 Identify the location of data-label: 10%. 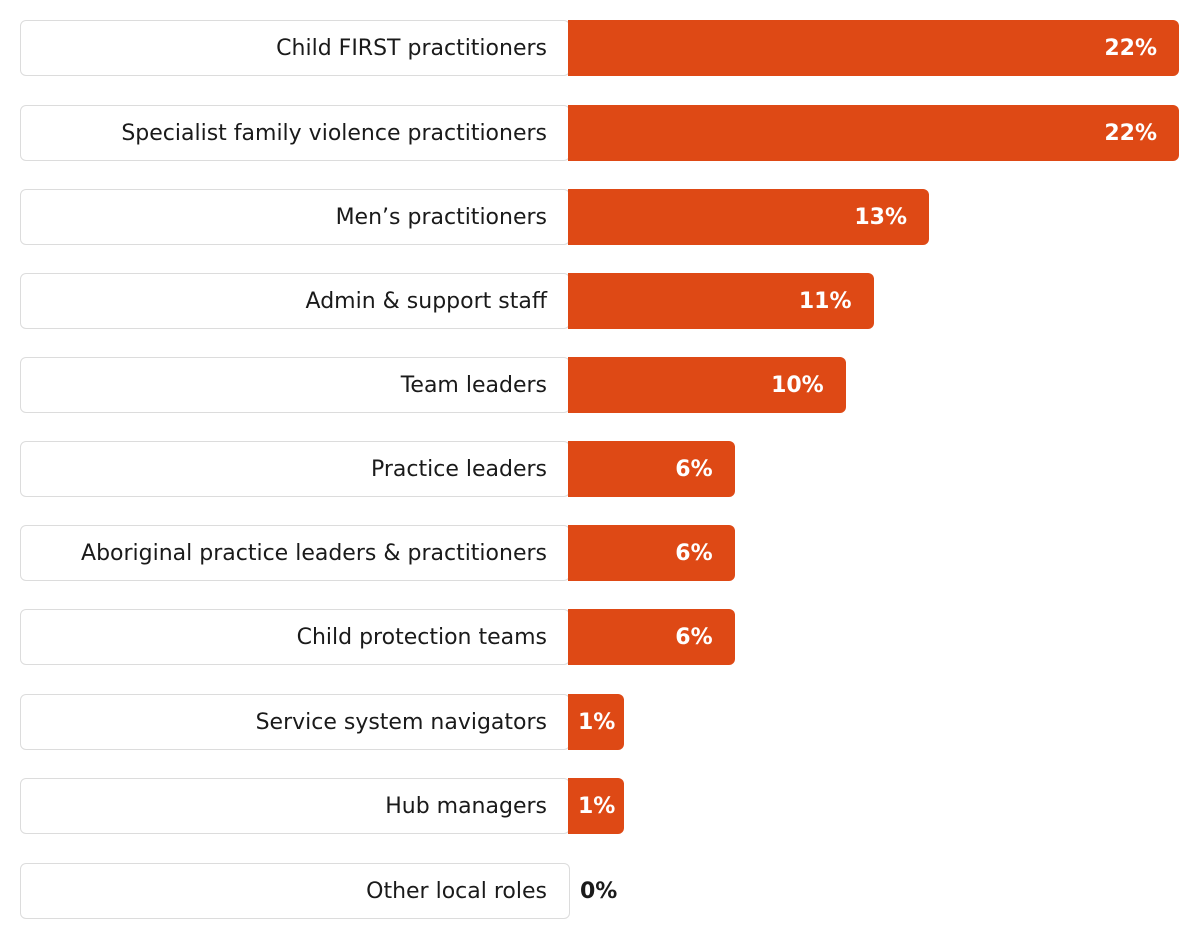
(797, 385).